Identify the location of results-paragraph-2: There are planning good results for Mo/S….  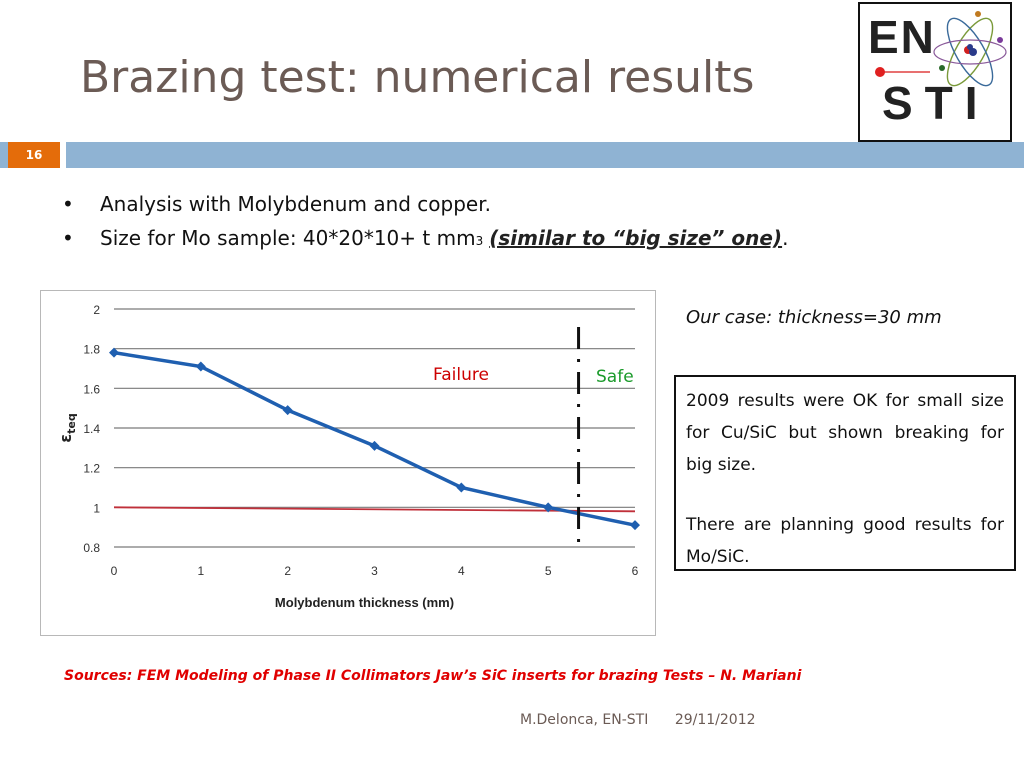
(845, 541).